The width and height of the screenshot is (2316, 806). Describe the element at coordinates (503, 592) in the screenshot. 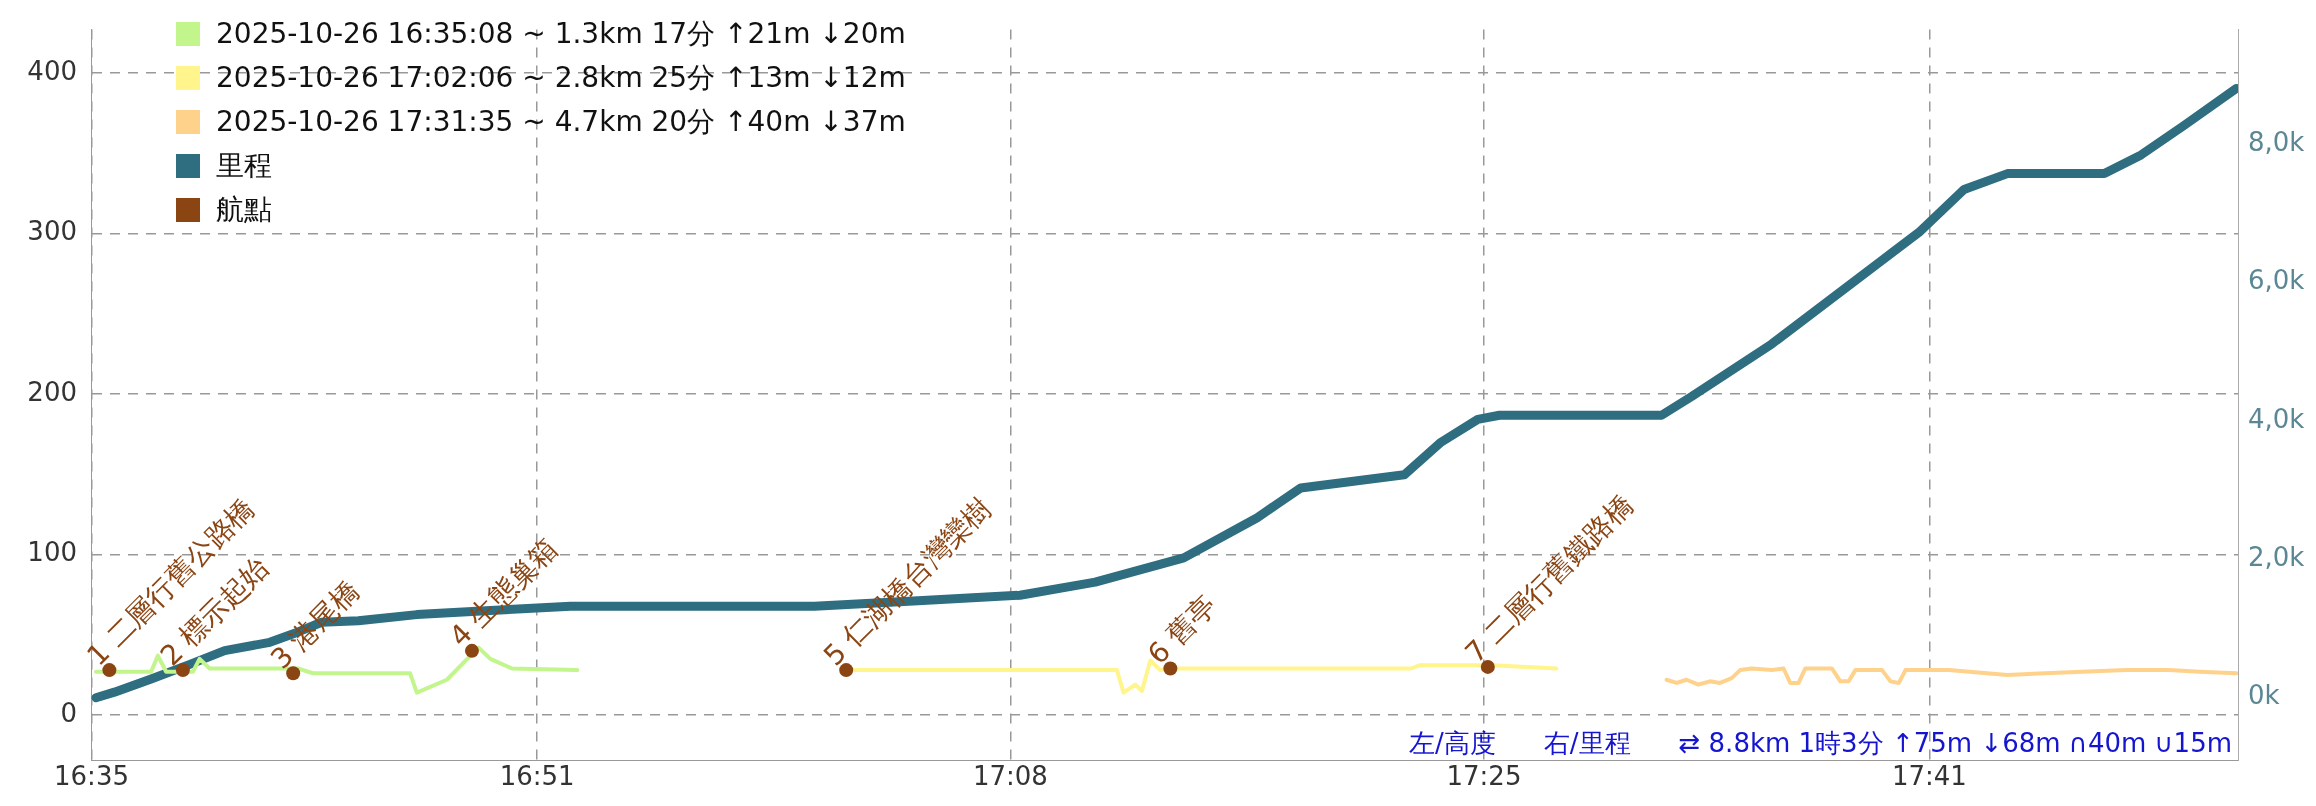

I see `annotation: 4 生態巢箱` at that location.